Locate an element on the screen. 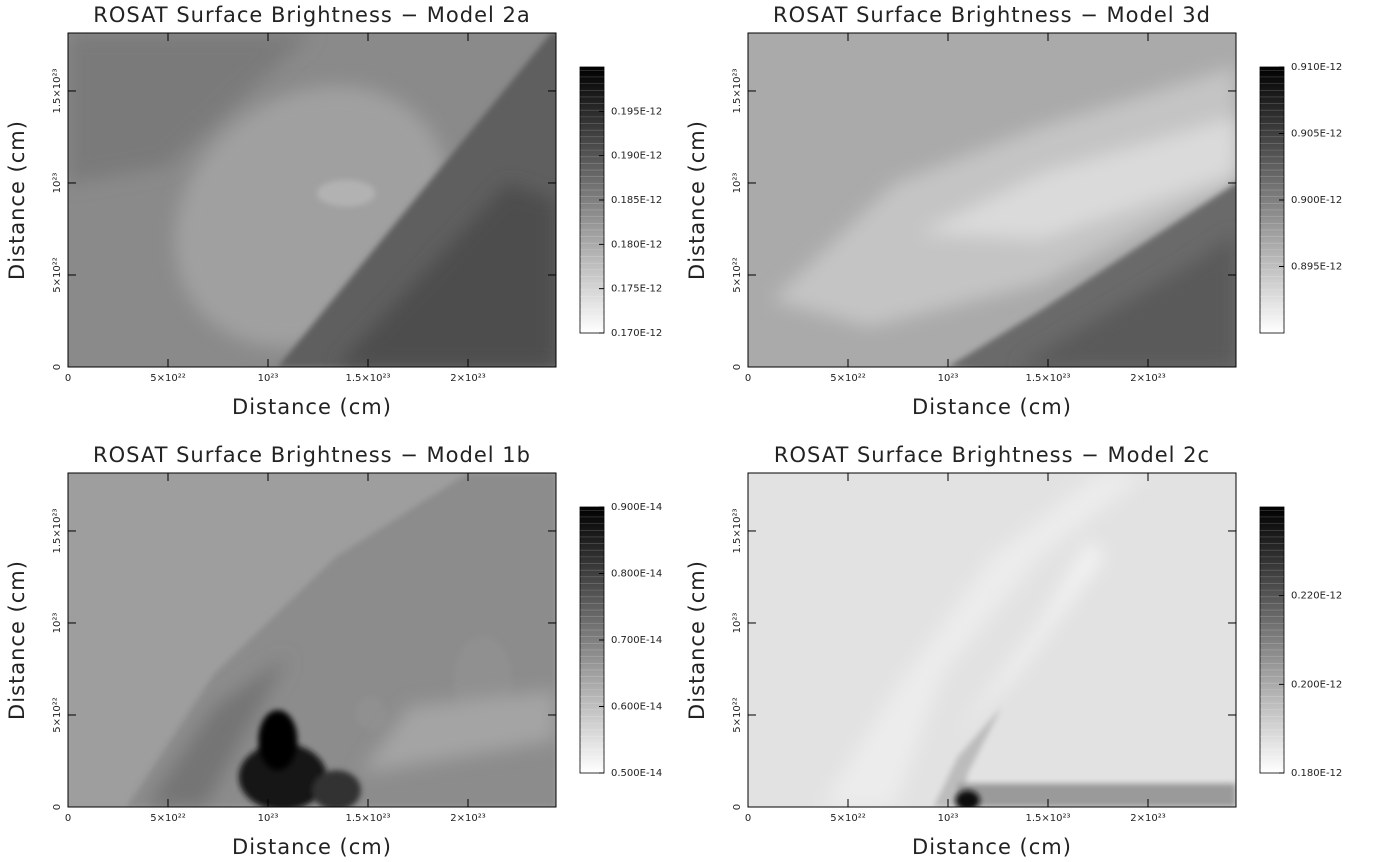 The width and height of the screenshot is (1377, 862). colorbar-tick-label: 0.200E-12 is located at coordinates (1316, 684).